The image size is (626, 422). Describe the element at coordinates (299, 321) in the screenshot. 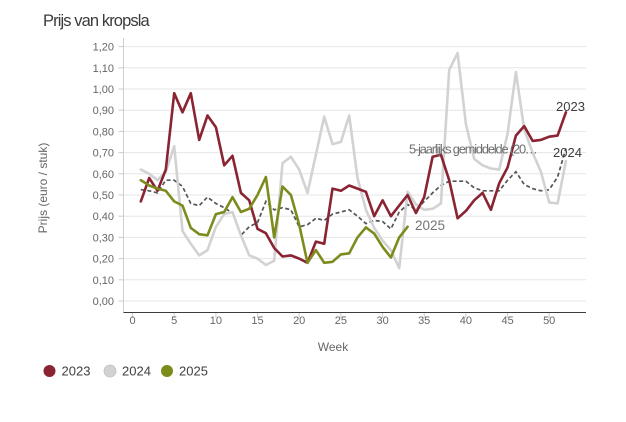

I see `svg-text: 20` at that location.